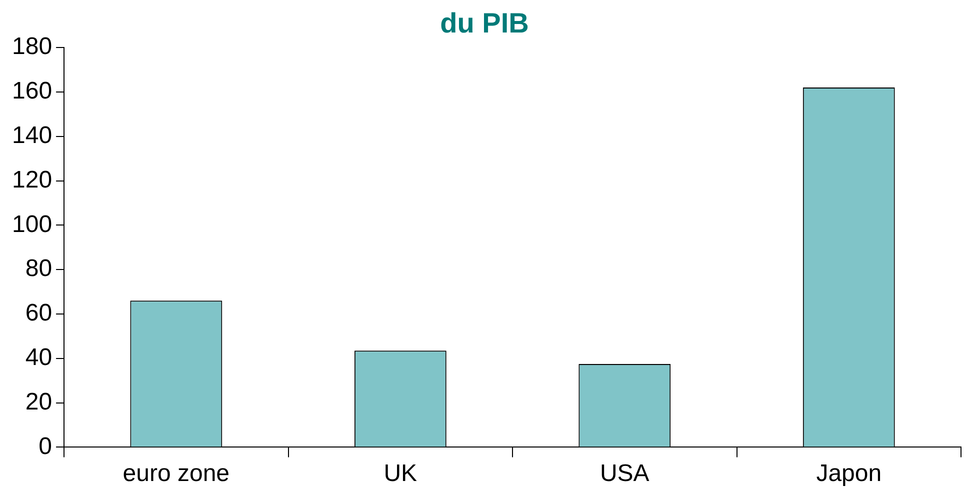  I want to click on y-tick-label: 140, so click(32, 136).